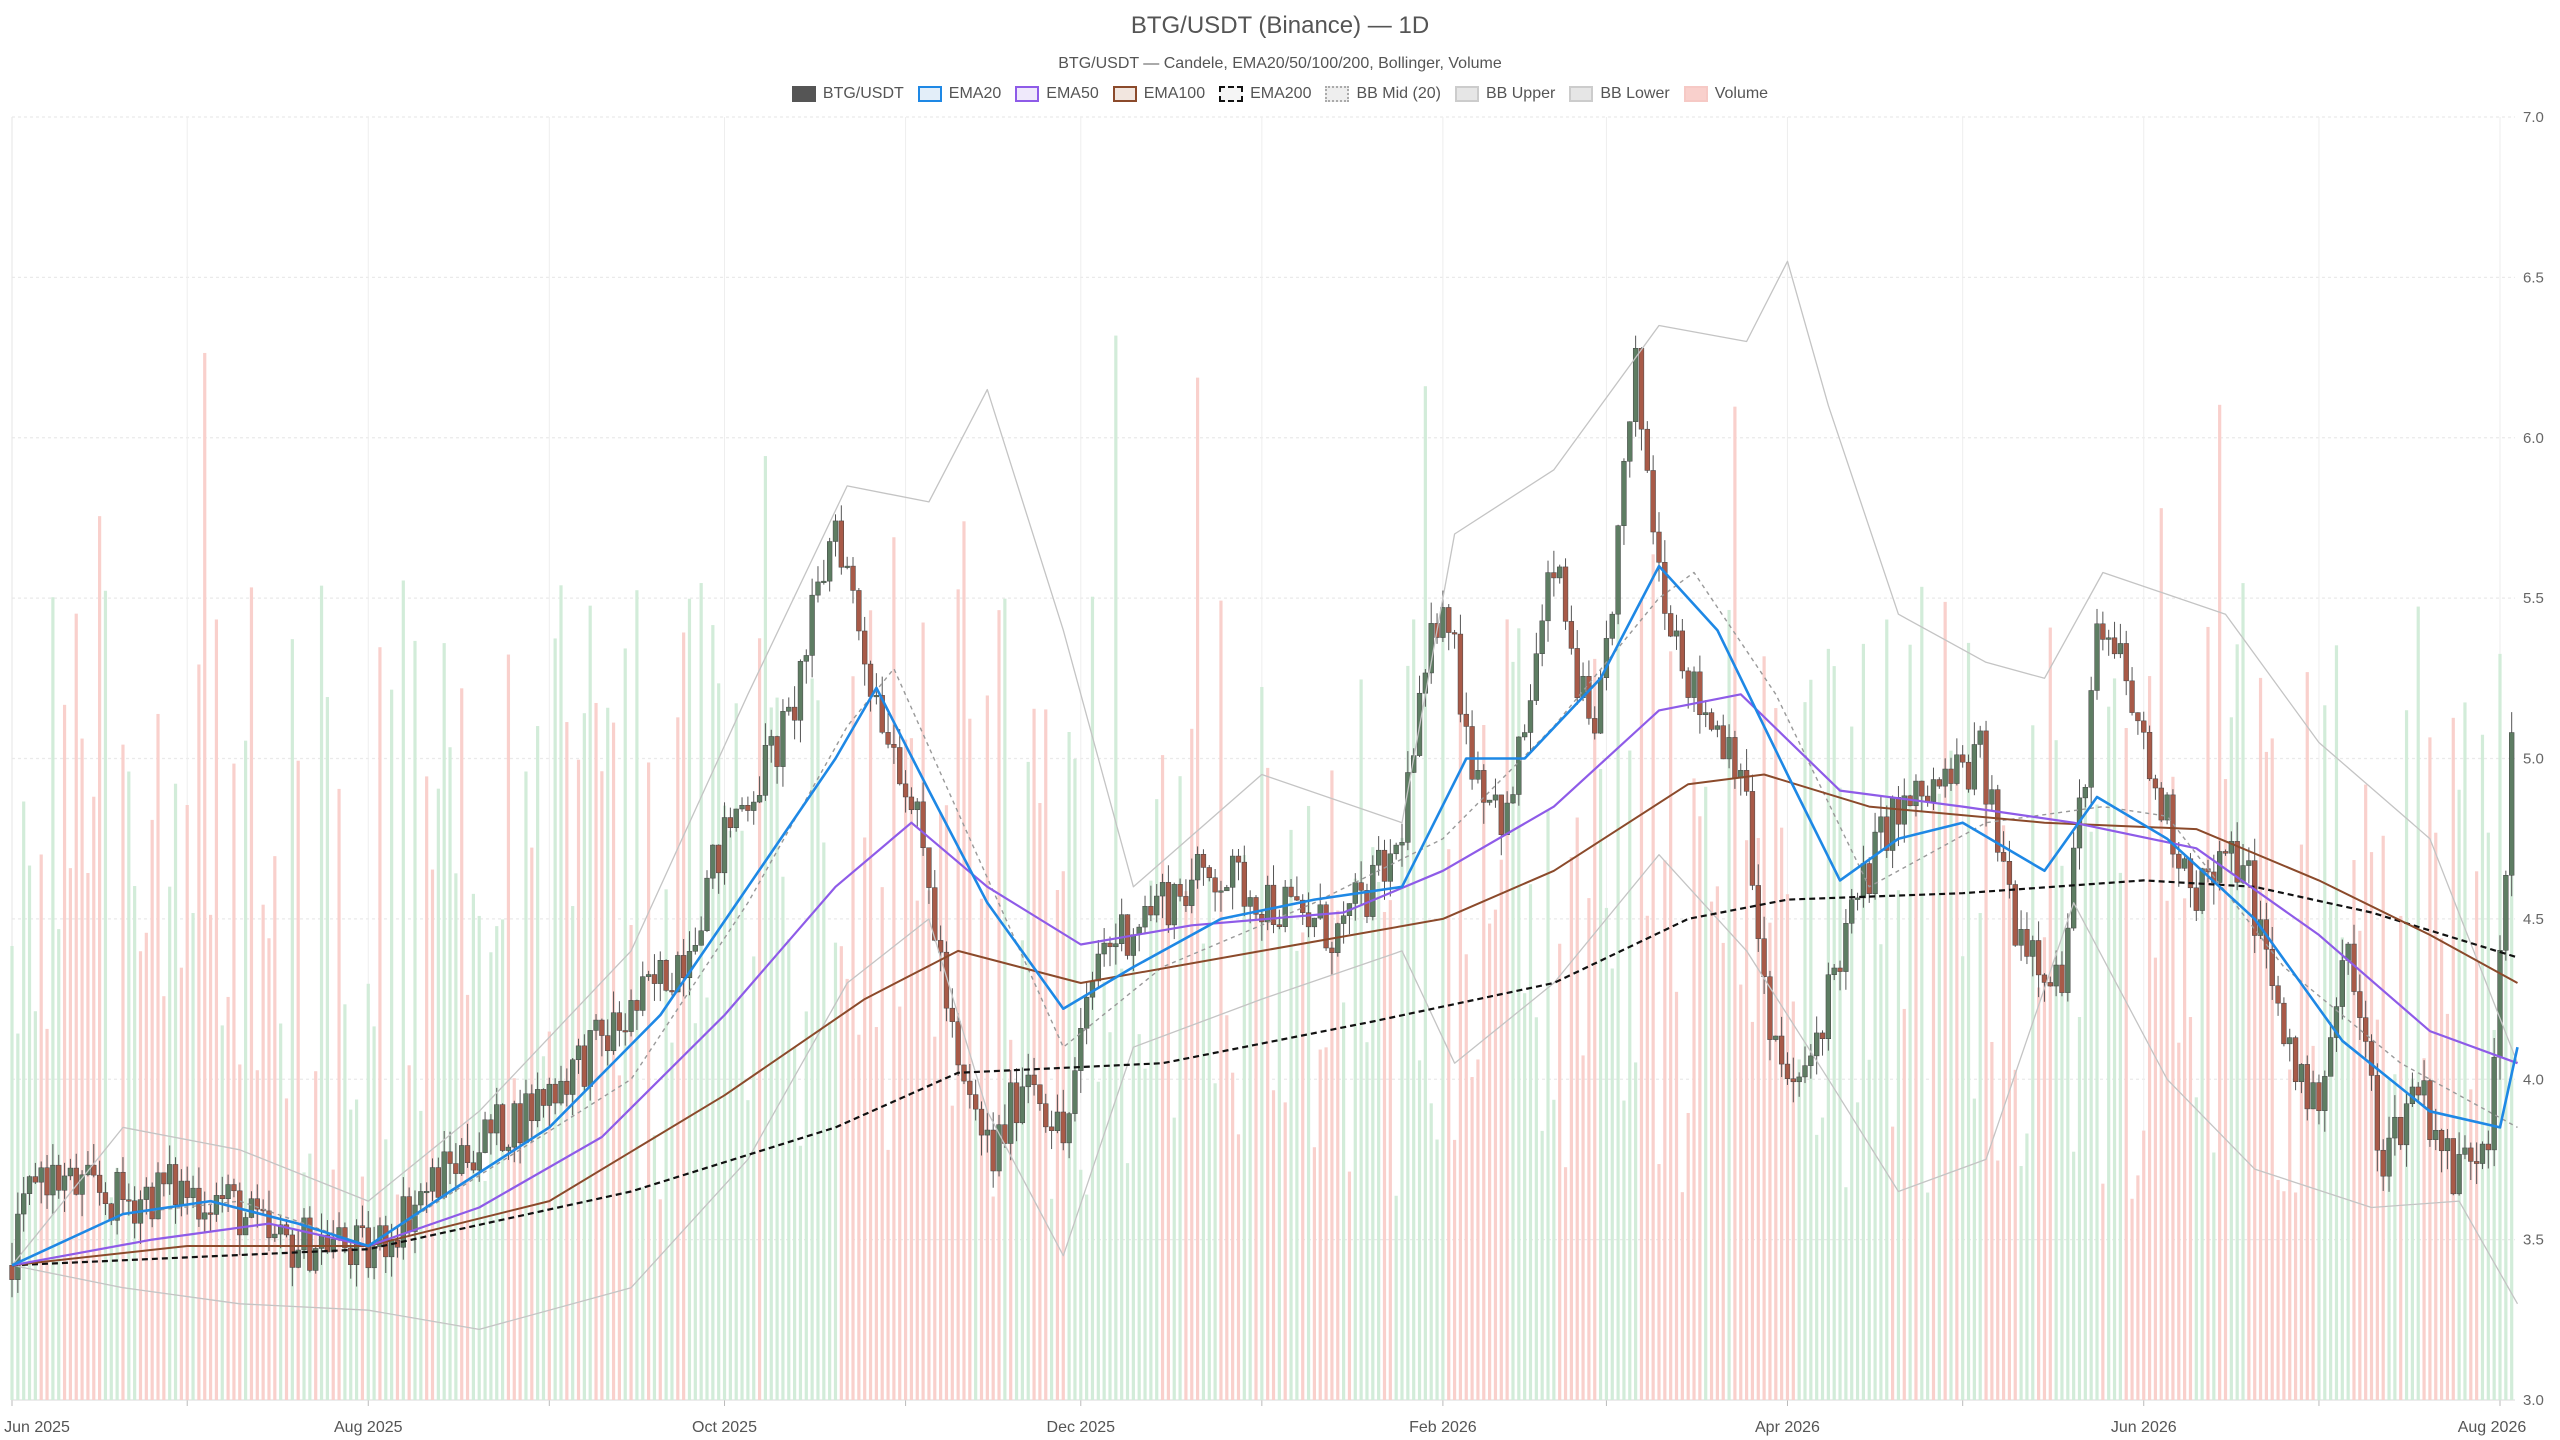 The height and width of the screenshot is (1440, 2560). What do you see at coordinates (959, 94) in the screenshot?
I see `legend-item: EMA20` at bounding box center [959, 94].